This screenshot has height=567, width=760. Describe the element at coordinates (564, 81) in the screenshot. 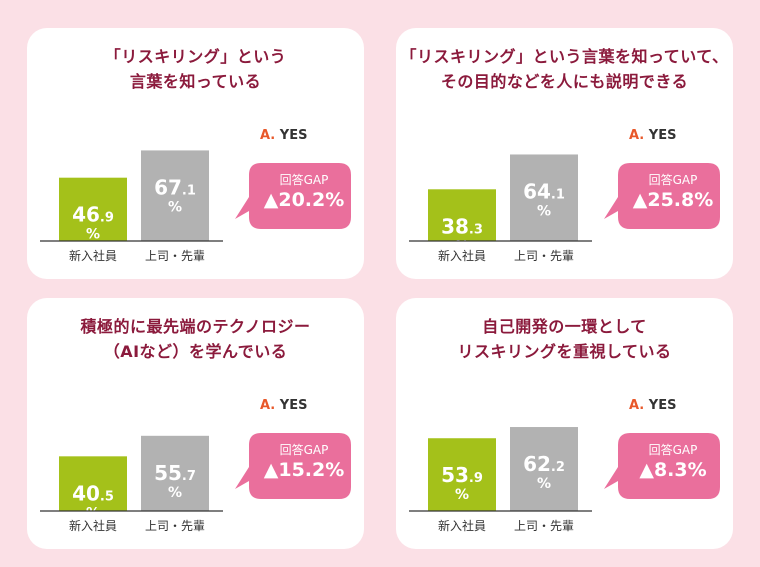

I see `title-line-2: その目的などを人にも説明できる` at that location.